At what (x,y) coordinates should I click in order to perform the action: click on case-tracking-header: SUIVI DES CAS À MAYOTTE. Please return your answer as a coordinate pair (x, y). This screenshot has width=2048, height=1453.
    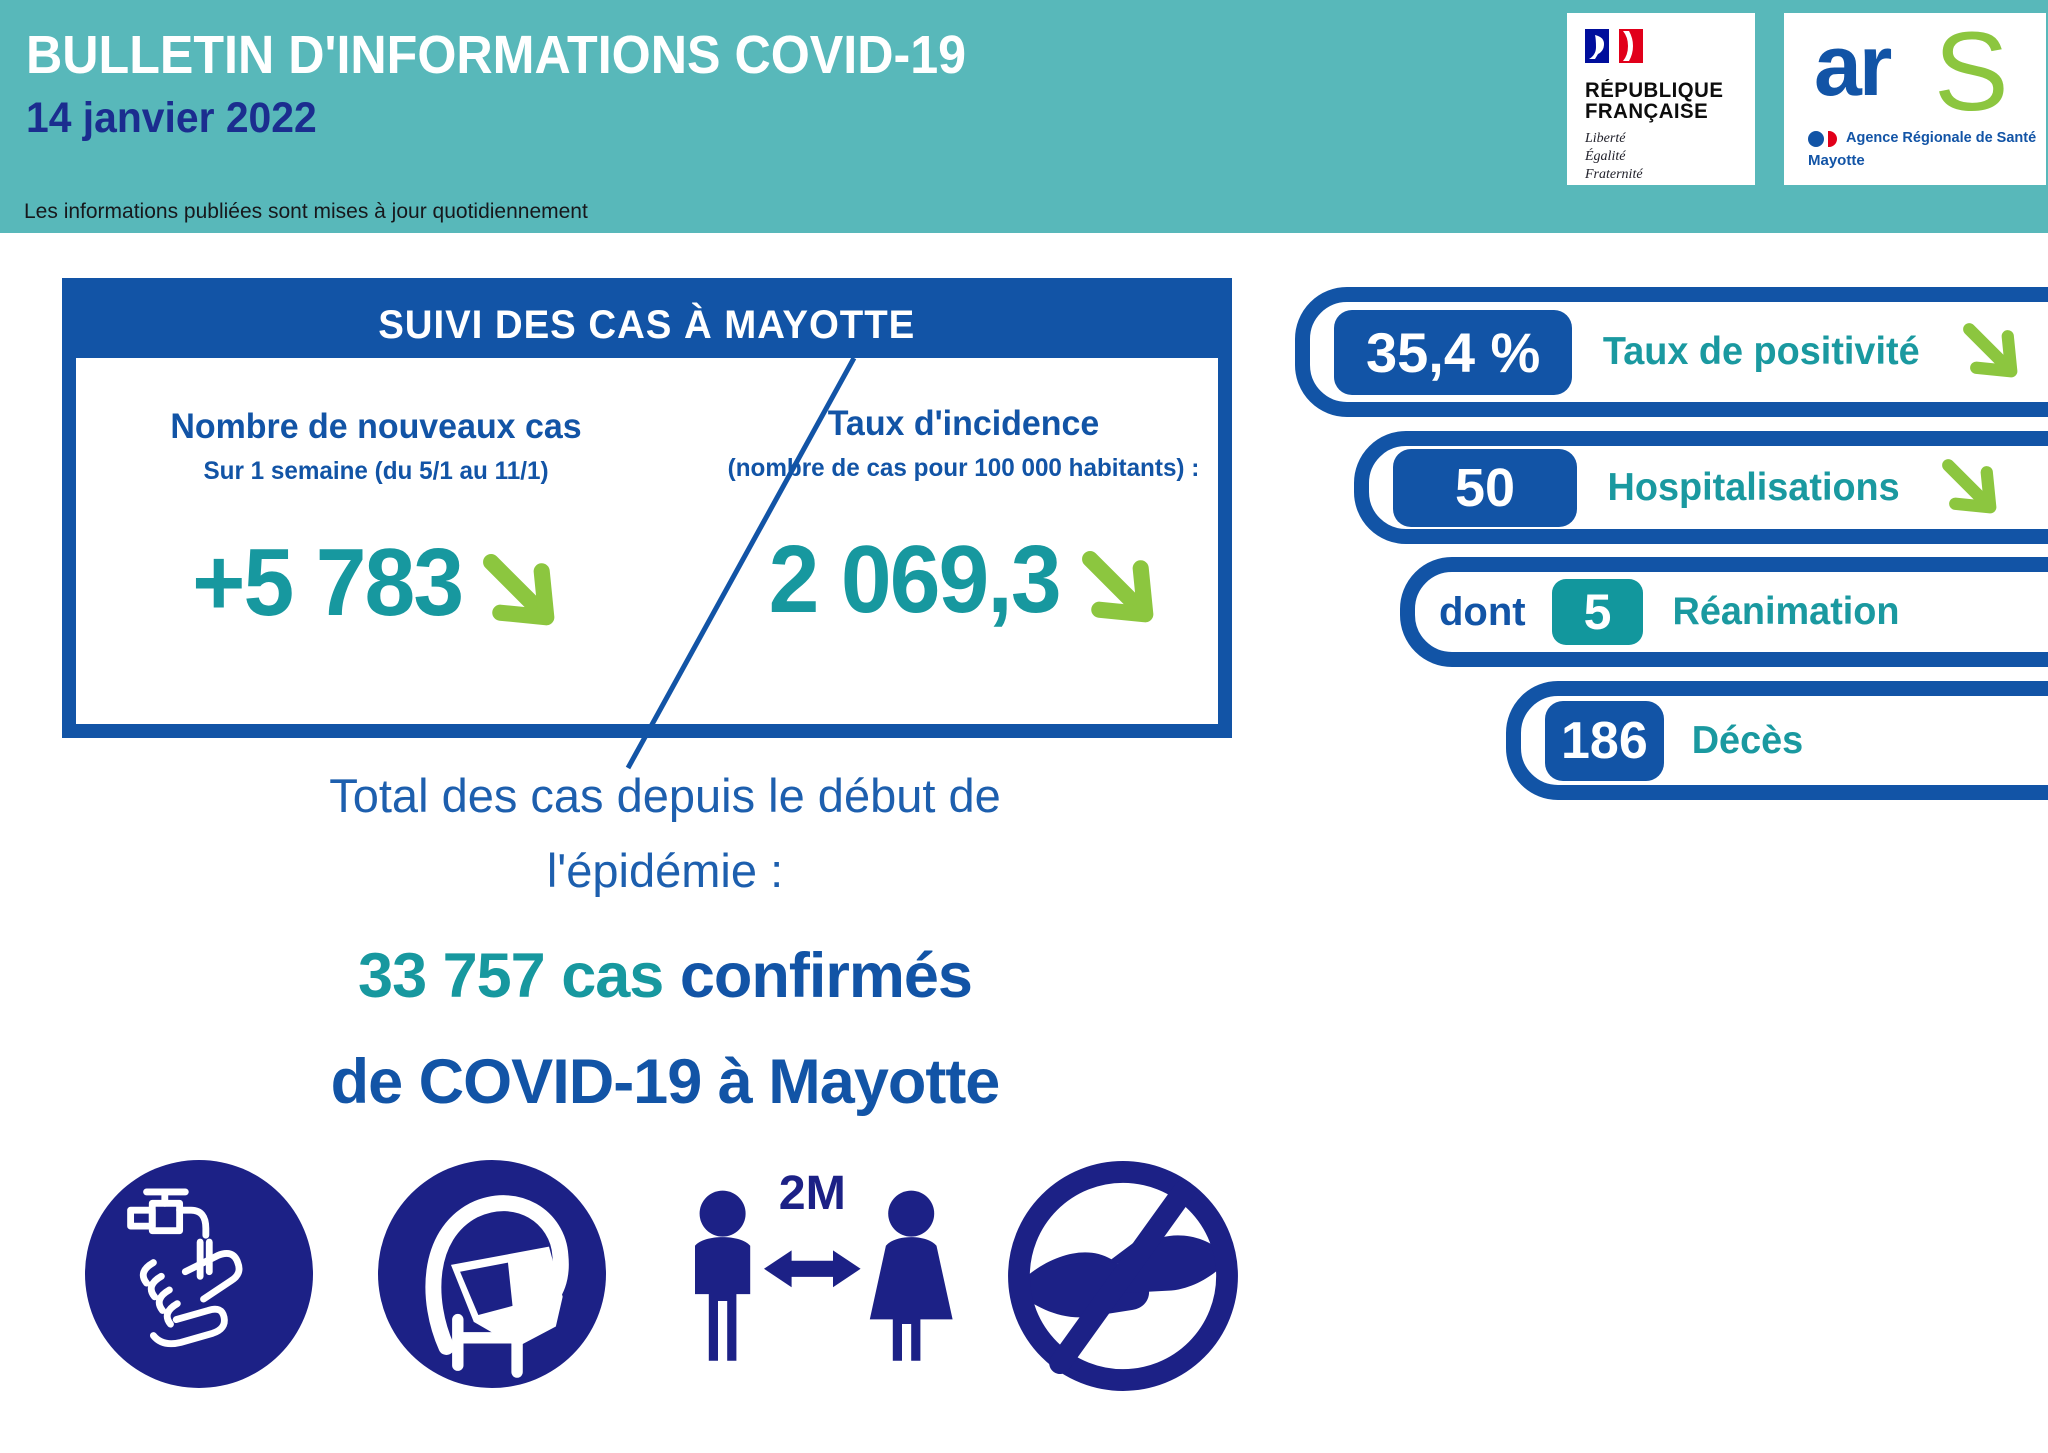
    Looking at the image, I should click on (647, 325).